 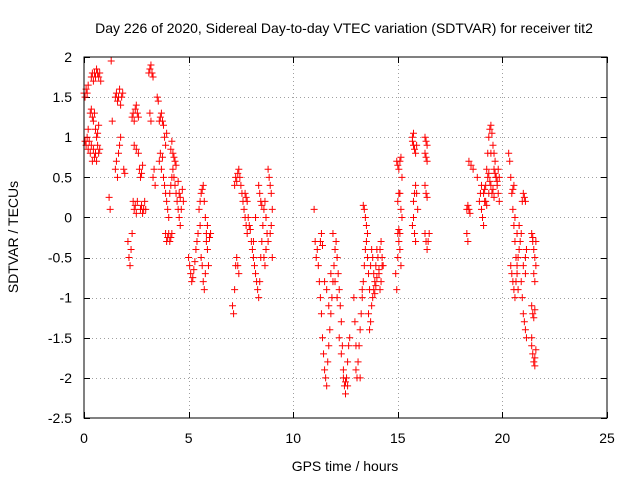 I want to click on x-tick-labels: 0 5 10 15 20 25, so click(x=347, y=438).